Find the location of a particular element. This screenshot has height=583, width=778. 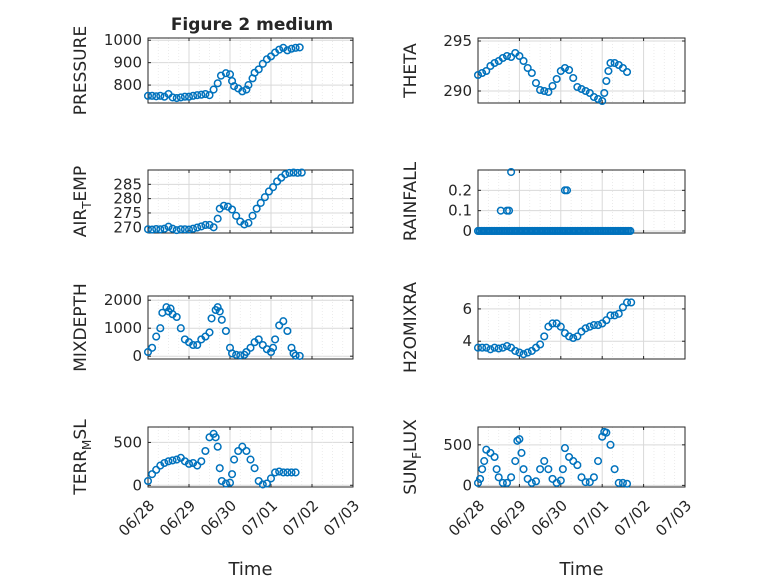

subplot-h2omixra: 4 6 H2OMIXRA is located at coordinates (543, 327).